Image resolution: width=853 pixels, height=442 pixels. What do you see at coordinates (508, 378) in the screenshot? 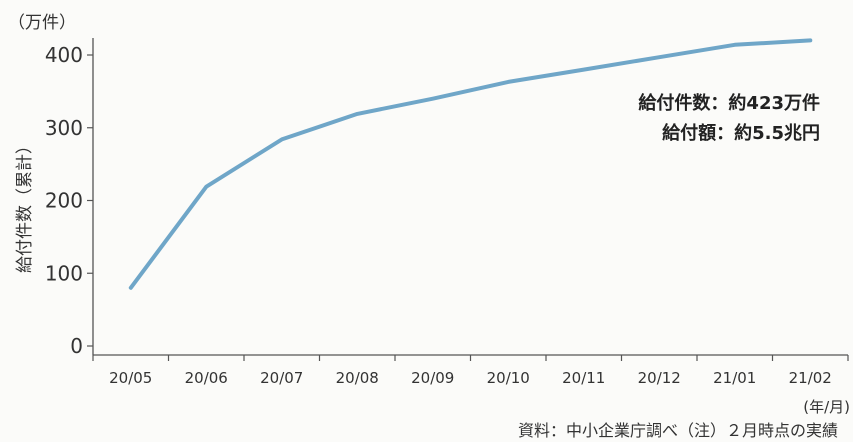
I see `x-tick-label: 20/10` at bounding box center [508, 378].